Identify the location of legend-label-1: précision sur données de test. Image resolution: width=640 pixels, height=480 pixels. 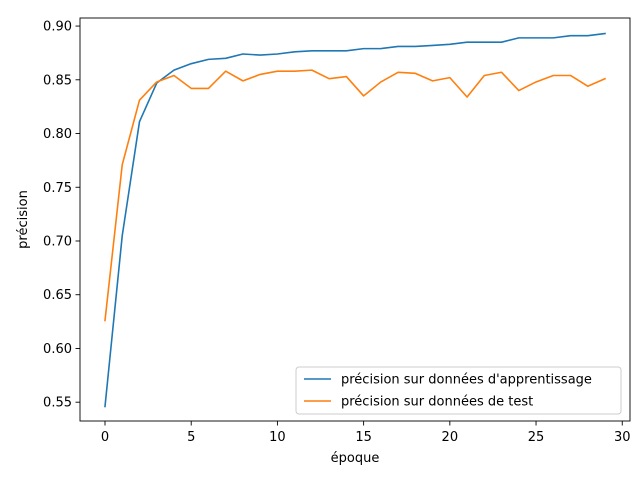
(437, 402).